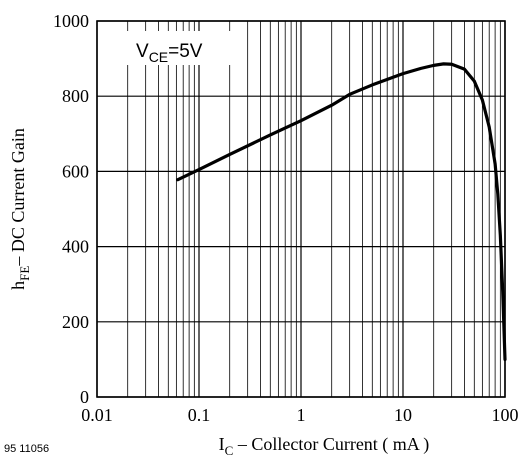 This screenshot has height=459, width=520. I want to click on x-tick-label: 10, so click(403, 415).